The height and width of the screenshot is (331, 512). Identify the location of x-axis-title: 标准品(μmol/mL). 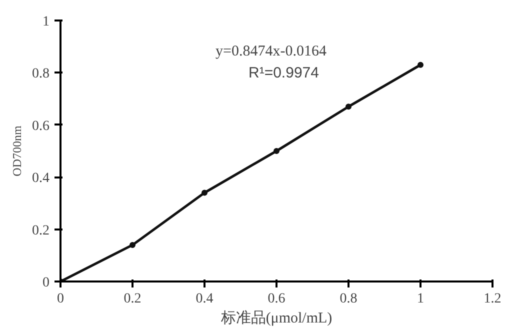
(276, 318).